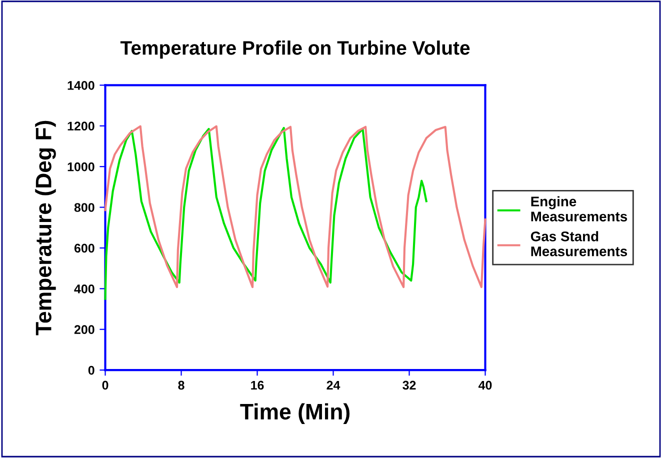 Image resolution: width=662 pixels, height=458 pixels. I want to click on legend-label: Gas Stand Measurements, so click(579, 243).